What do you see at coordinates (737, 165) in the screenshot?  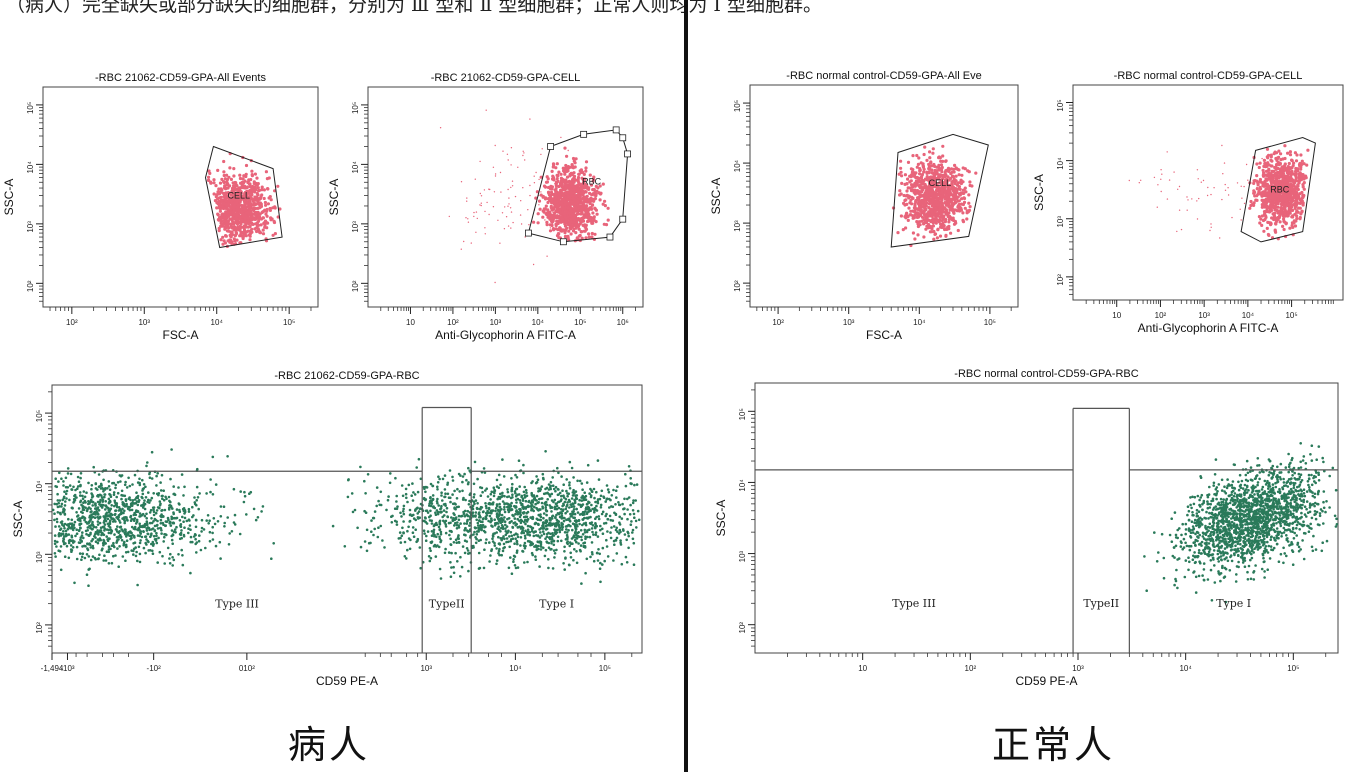 I see `y-tick-label: 10⁴` at bounding box center [737, 165].